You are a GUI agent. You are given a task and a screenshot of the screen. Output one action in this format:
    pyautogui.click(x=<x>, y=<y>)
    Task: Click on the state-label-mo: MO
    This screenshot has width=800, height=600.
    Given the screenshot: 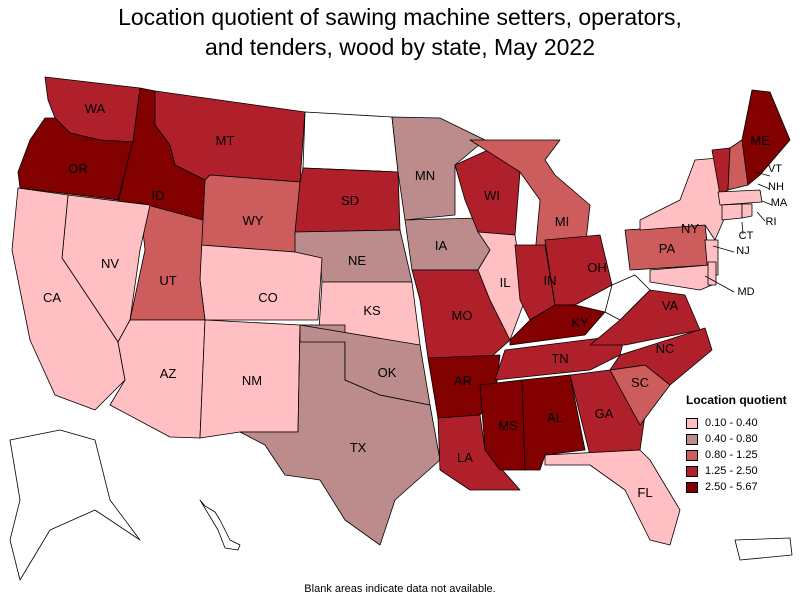 What is the action you would take?
    pyautogui.click(x=462, y=315)
    